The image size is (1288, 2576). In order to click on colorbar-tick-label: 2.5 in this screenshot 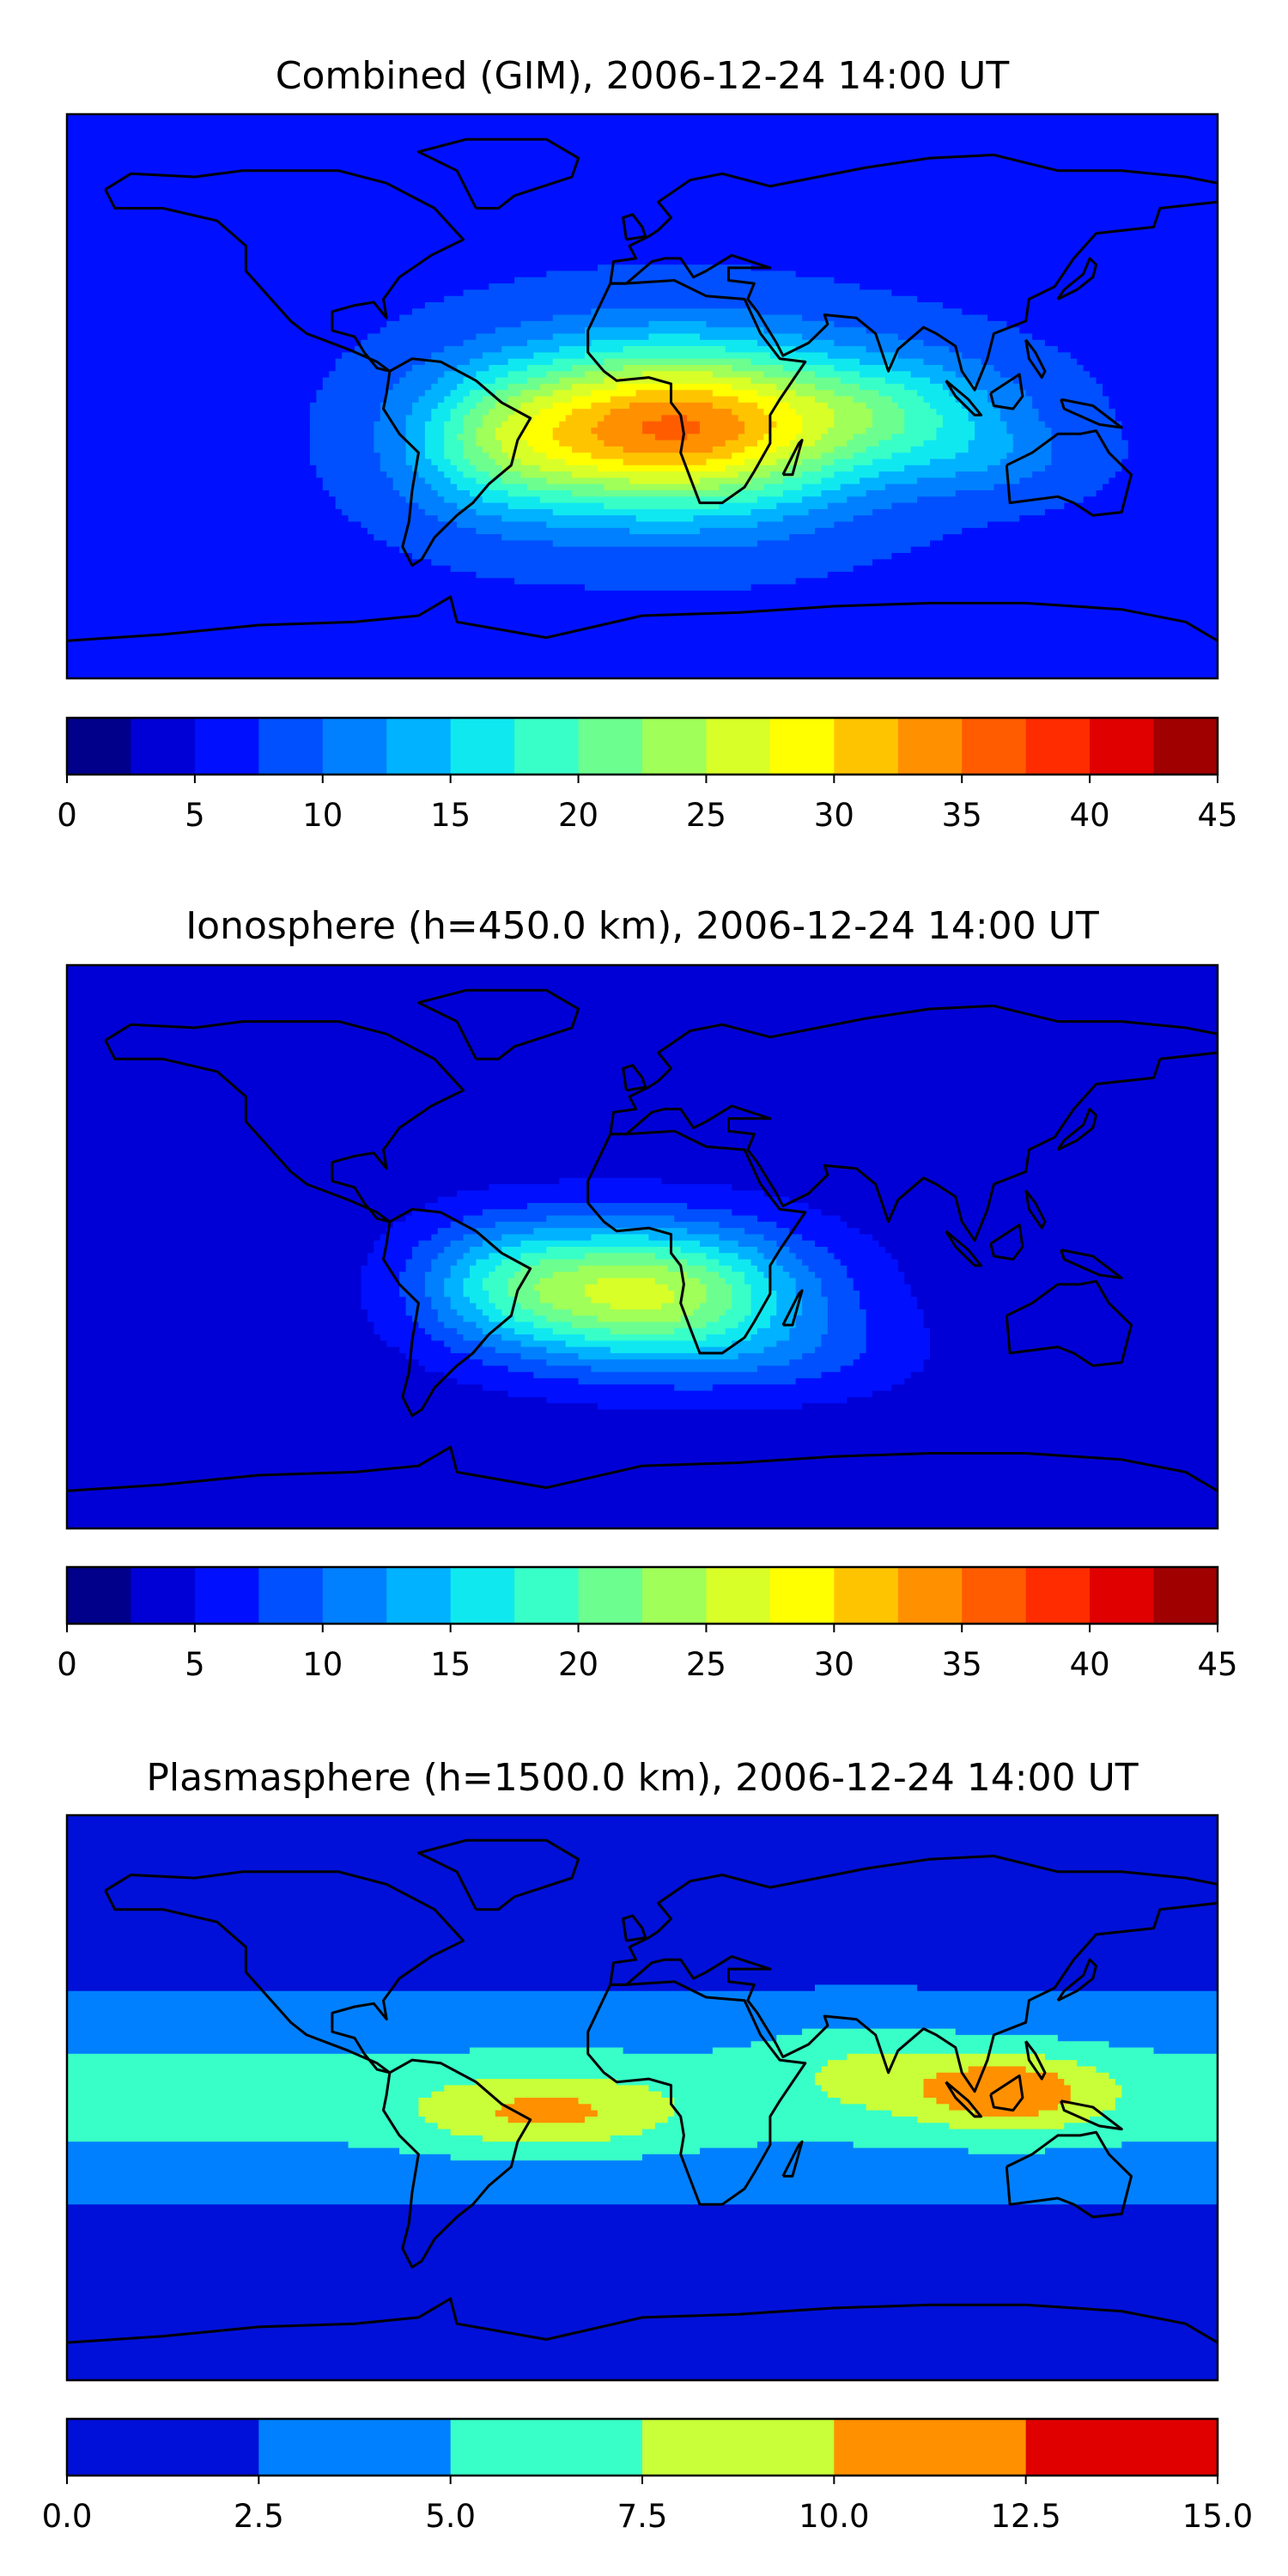, I will do `click(259, 2516)`.